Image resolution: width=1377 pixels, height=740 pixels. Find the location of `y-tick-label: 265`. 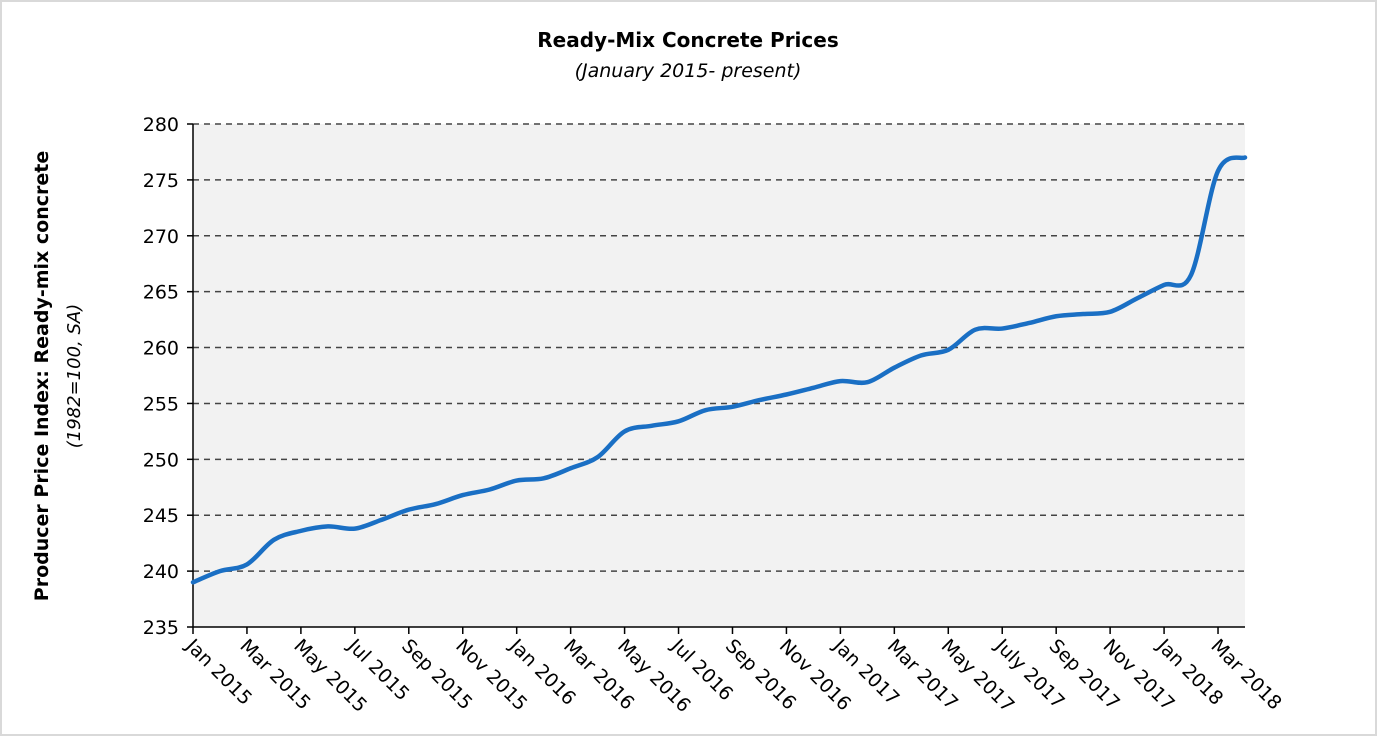

y-tick-label: 265 is located at coordinates (161, 293).